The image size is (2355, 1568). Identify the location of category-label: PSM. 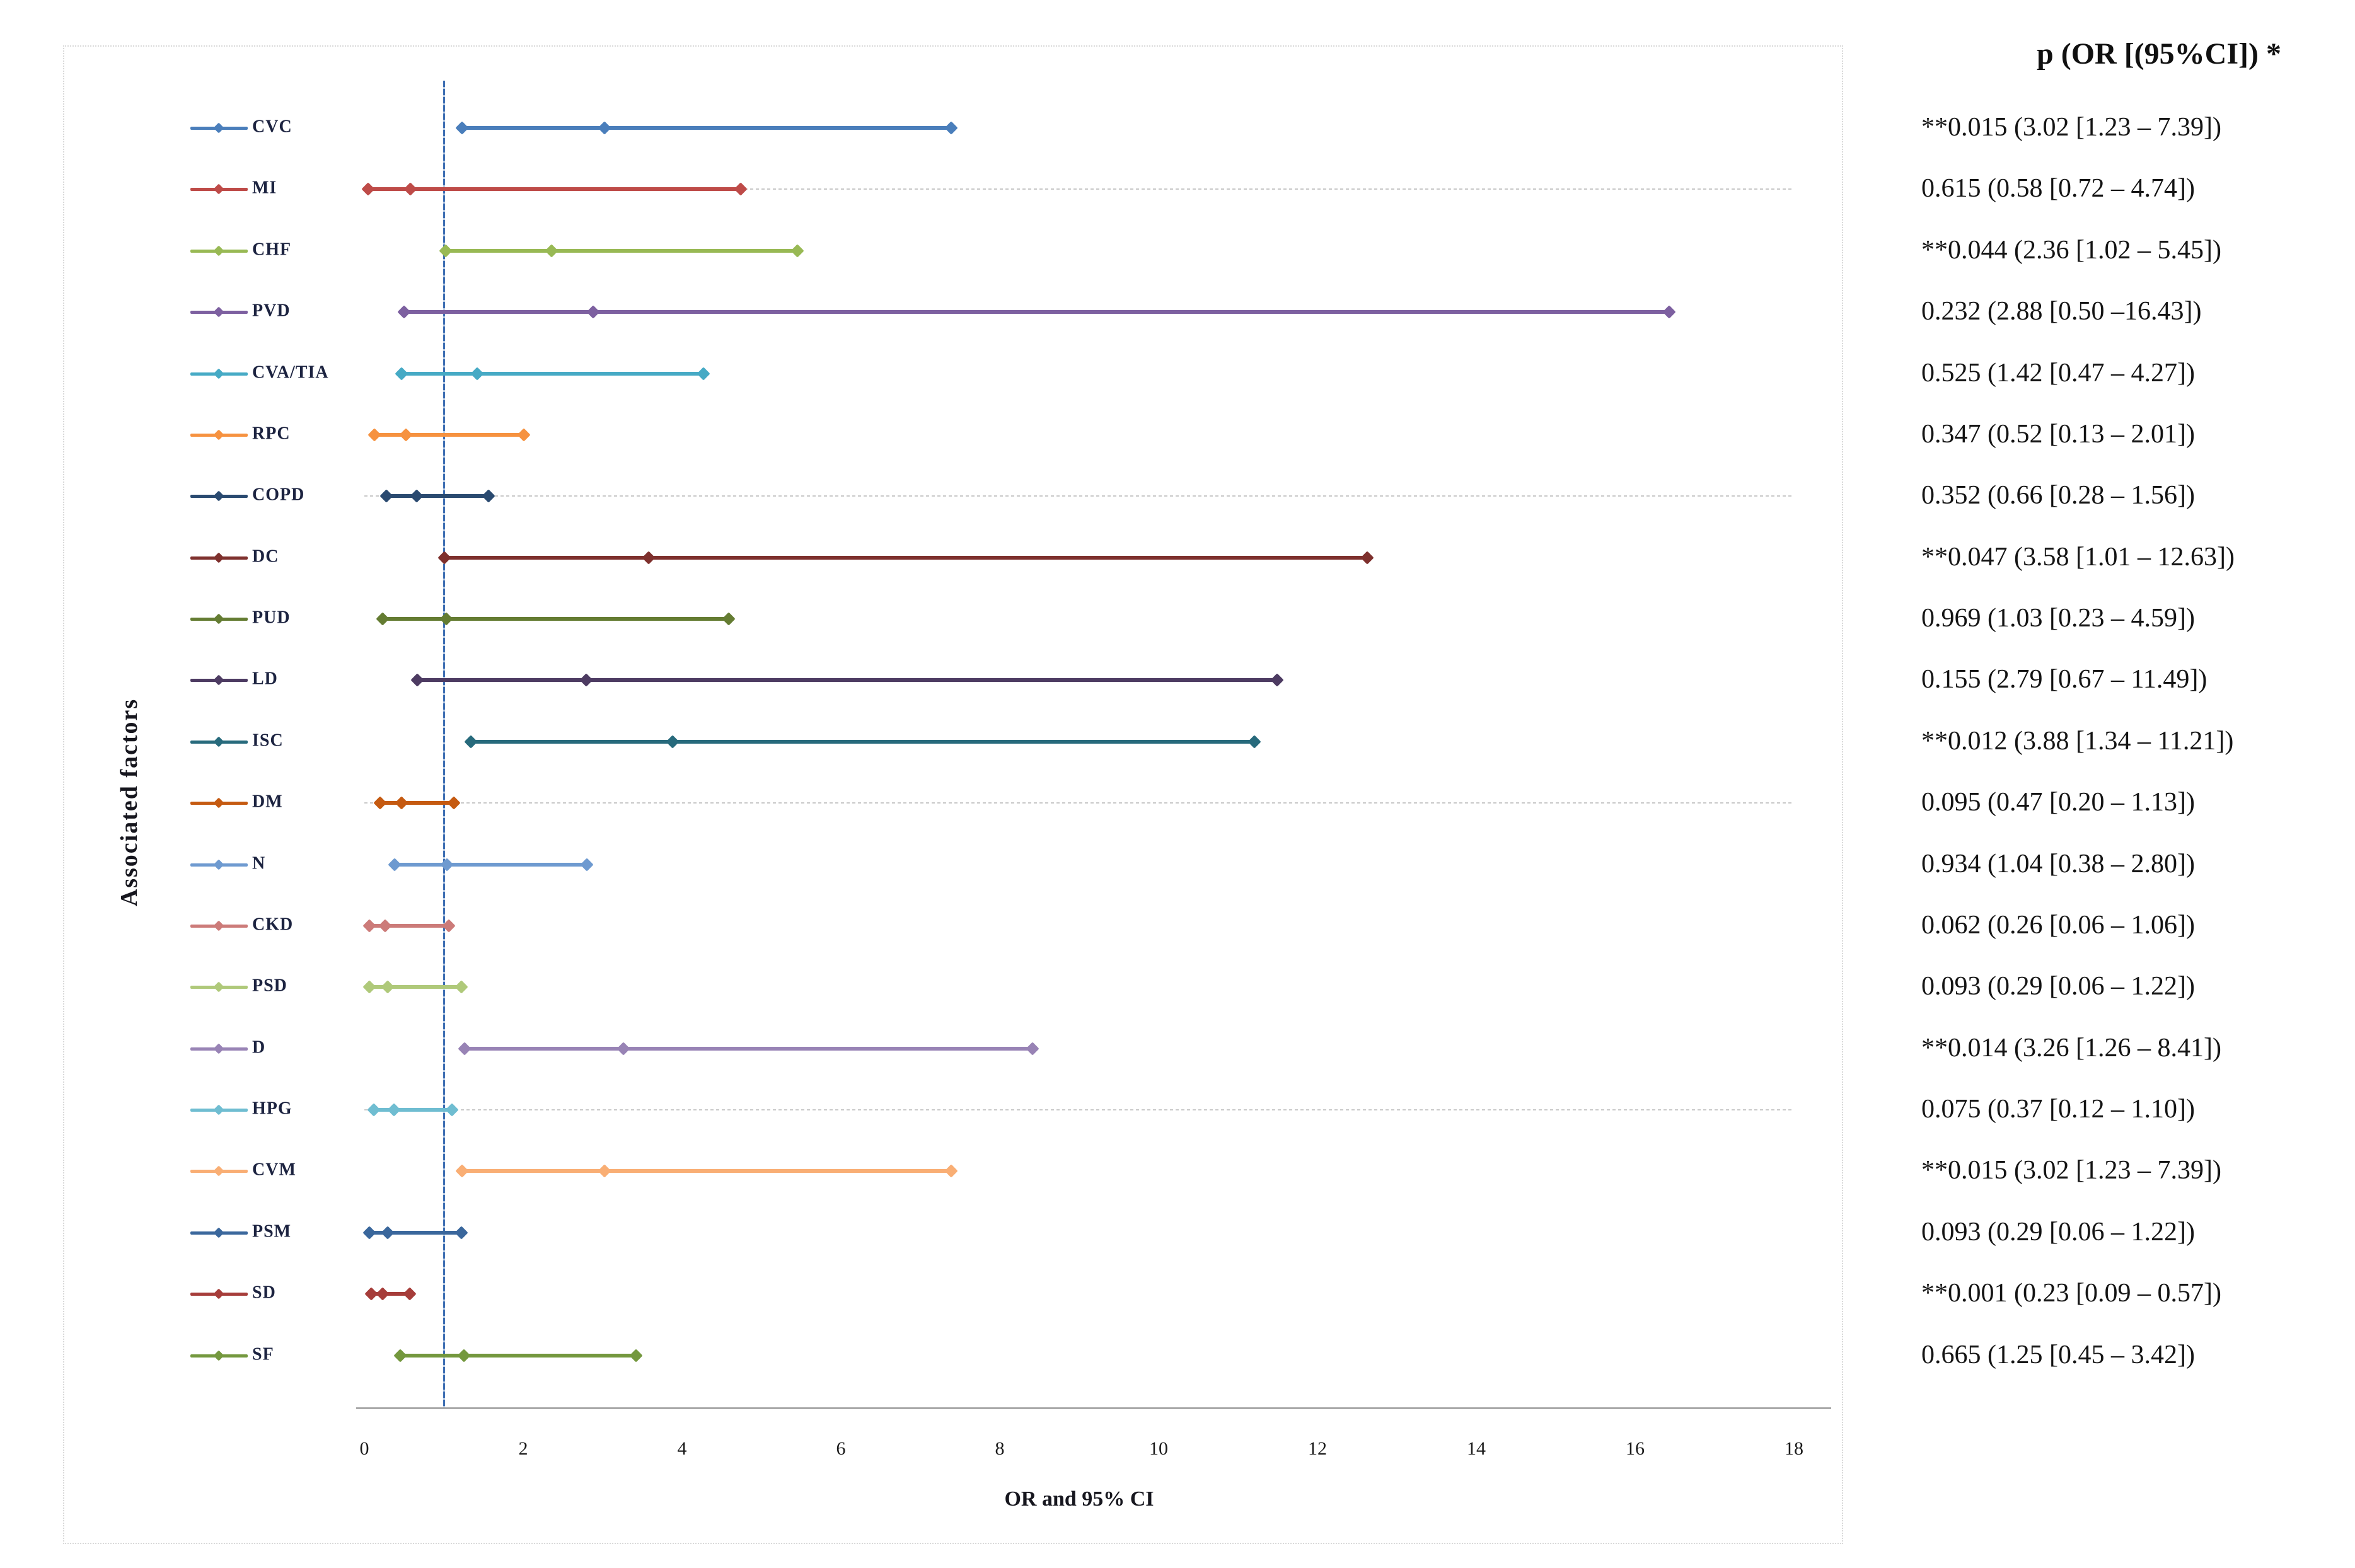
(272, 1231).